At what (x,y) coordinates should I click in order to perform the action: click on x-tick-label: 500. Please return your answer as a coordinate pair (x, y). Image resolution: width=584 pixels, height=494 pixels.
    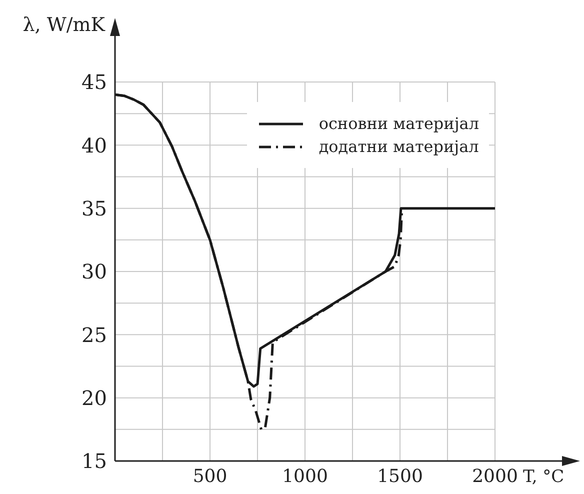
    Looking at the image, I should click on (210, 476).